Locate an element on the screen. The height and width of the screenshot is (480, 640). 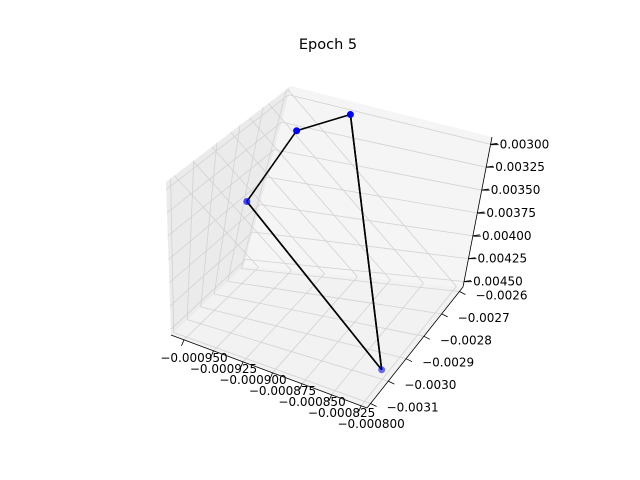
y-tick-label-2: −0.0028 is located at coordinates (466, 340).